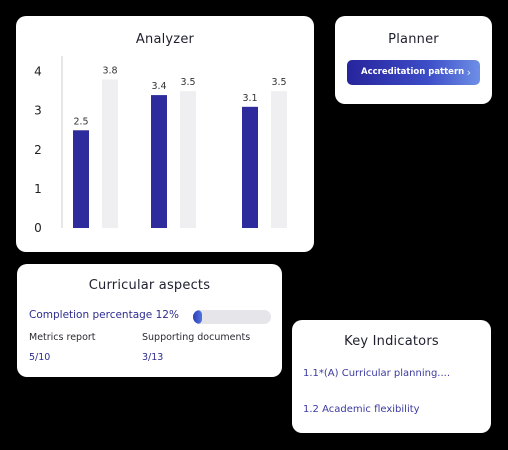 The width and height of the screenshot is (508, 450). I want to click on analyzer-title: Analyzer, so click(165, 39).